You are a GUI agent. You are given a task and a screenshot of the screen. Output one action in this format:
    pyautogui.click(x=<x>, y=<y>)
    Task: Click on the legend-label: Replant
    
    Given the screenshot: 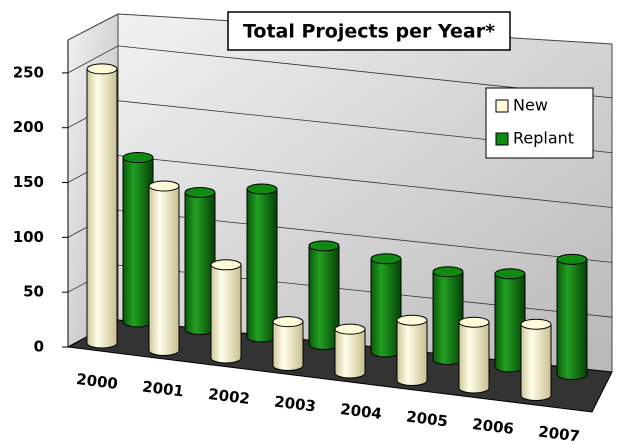 What is the action you would take?
    pyautogui.click(x=543, y=138)
    